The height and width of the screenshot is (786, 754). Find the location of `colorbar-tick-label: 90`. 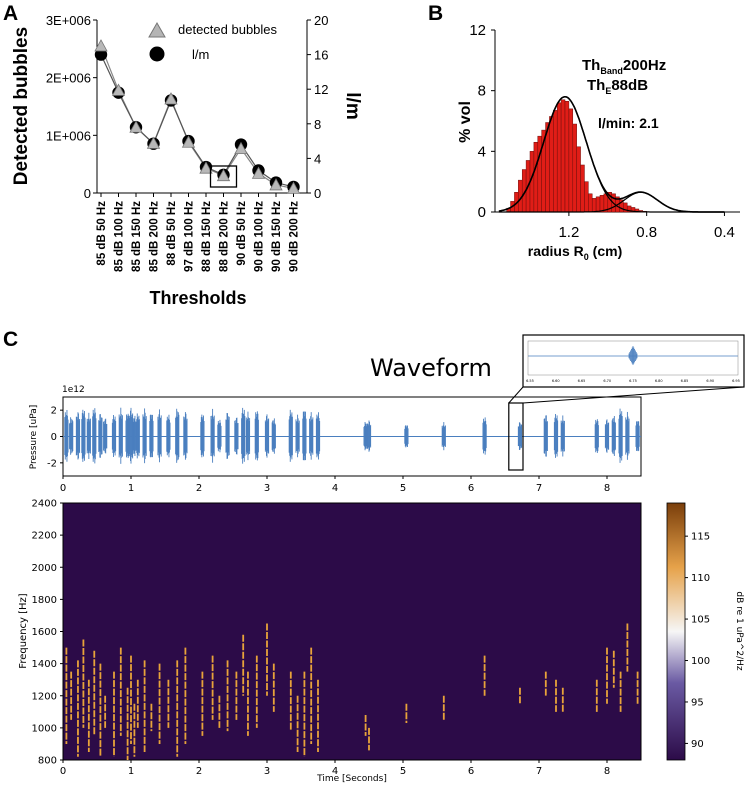

colorbar-tick-label: 90 is located at coordinates (697, 744).